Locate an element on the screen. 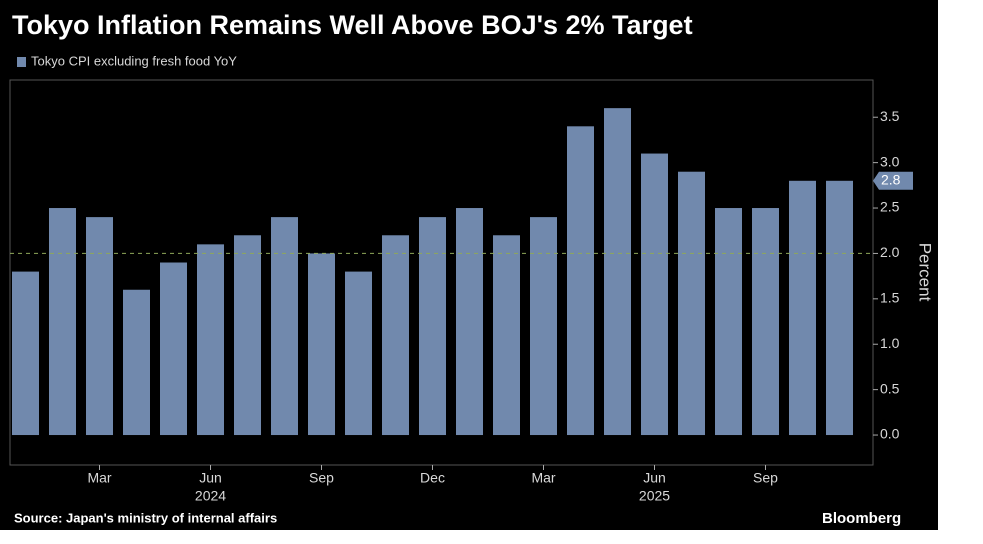 The image size is (983, 544). x-tick-label: Dec is located at coordinates (432, 478).